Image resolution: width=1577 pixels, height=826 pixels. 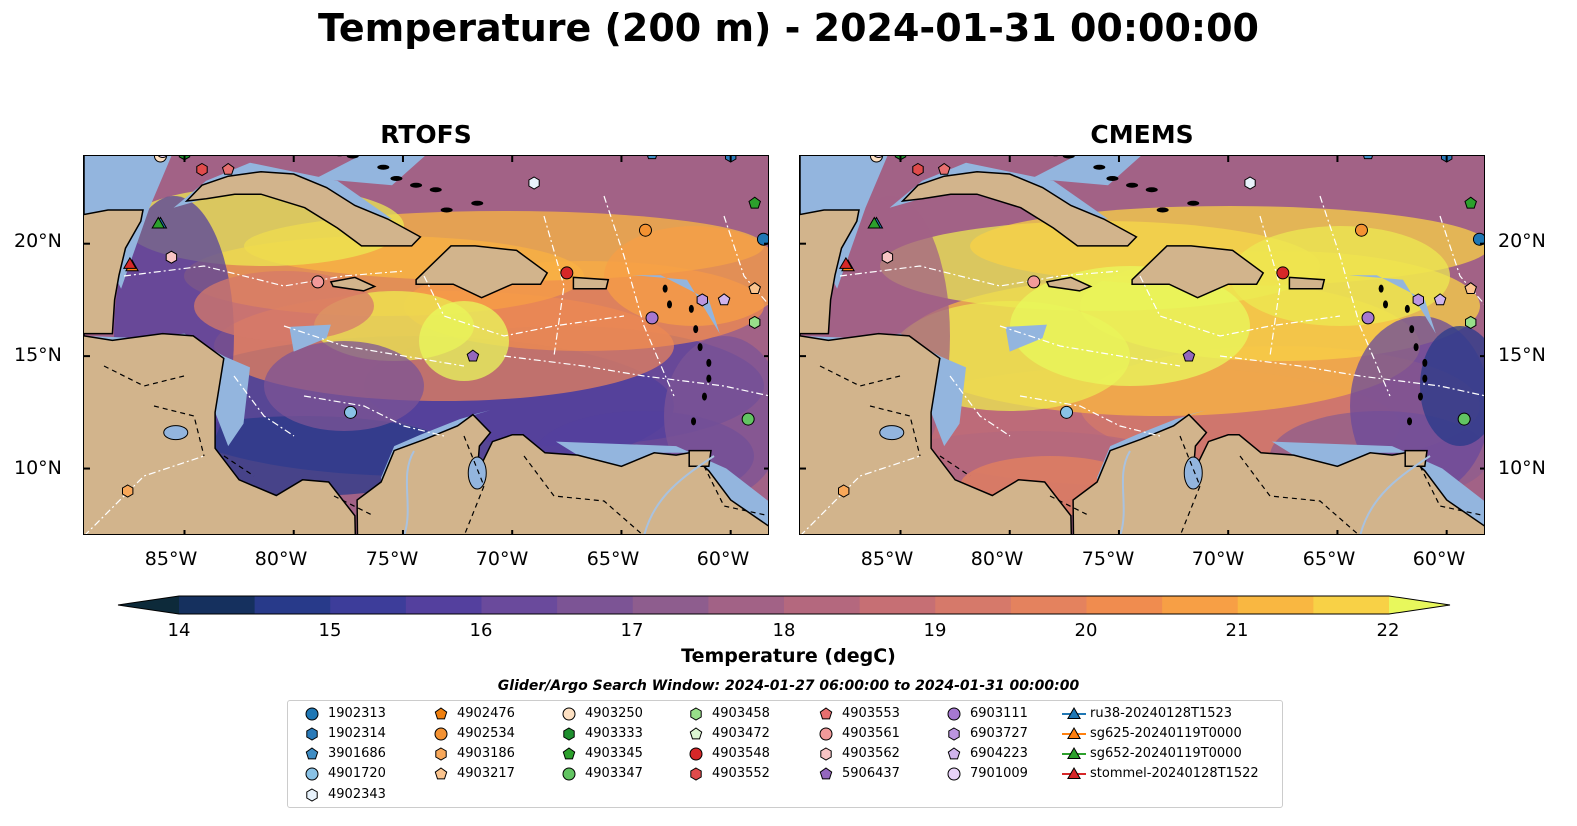 What do you see at coordinates (171, 559) in the screenshot?
I see `lon-label-85w-rtofs: 85°W` at bounding box center [171, 559].